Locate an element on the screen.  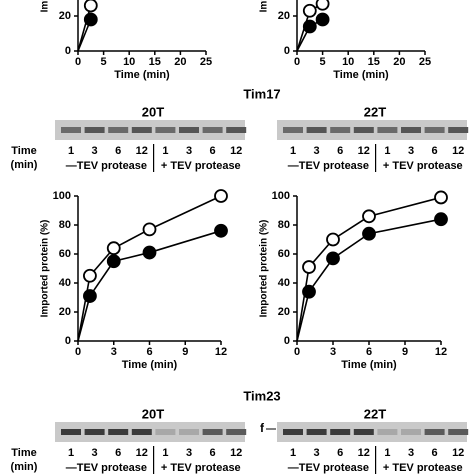
x-tick-label: 15 is located at coordinates (155, 62).